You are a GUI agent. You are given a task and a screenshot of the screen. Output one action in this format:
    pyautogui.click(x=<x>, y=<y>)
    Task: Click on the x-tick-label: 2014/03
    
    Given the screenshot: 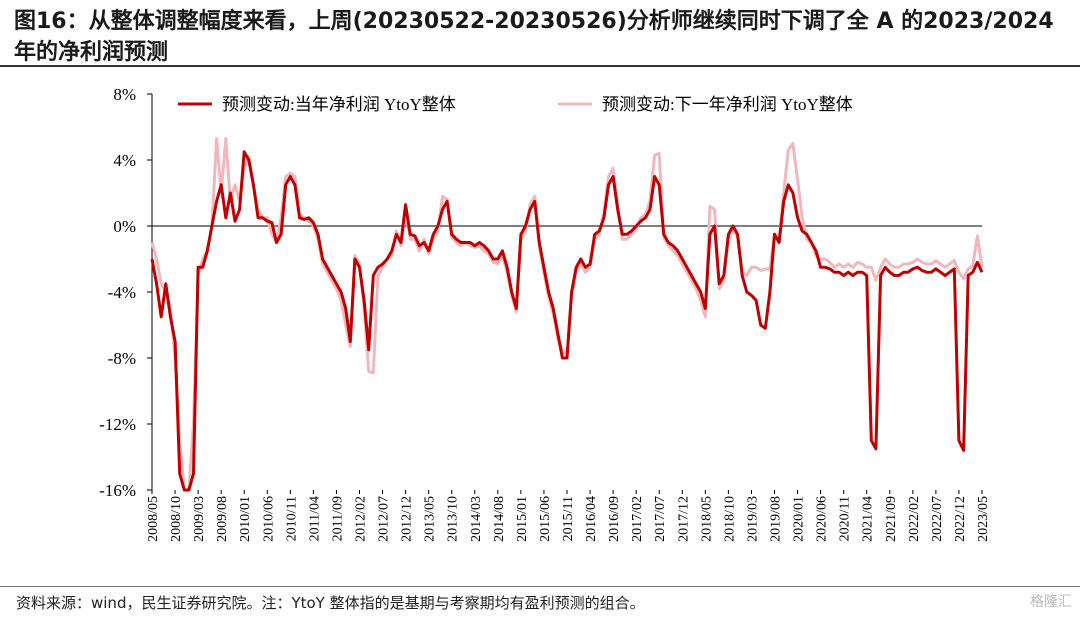 What is the action you would take?
    pyautogui.click(x=476, y=519)
    